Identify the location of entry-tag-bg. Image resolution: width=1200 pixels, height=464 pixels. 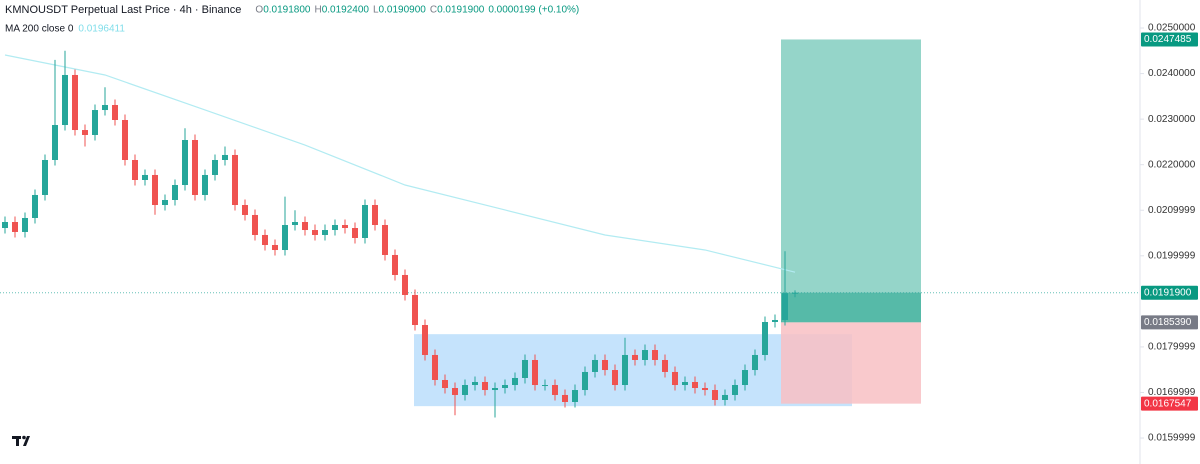
(1169, 322).